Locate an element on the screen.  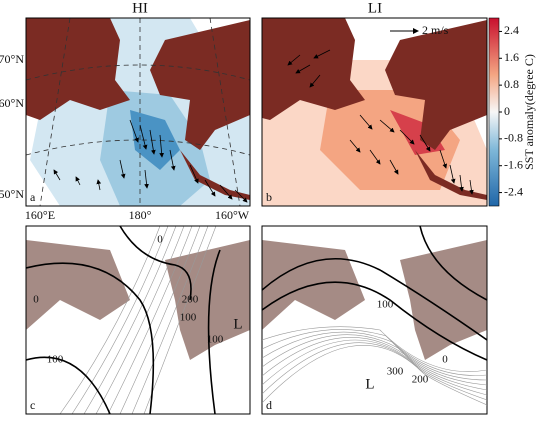
lat-label: 70°N is located at coordinates (12, 59).